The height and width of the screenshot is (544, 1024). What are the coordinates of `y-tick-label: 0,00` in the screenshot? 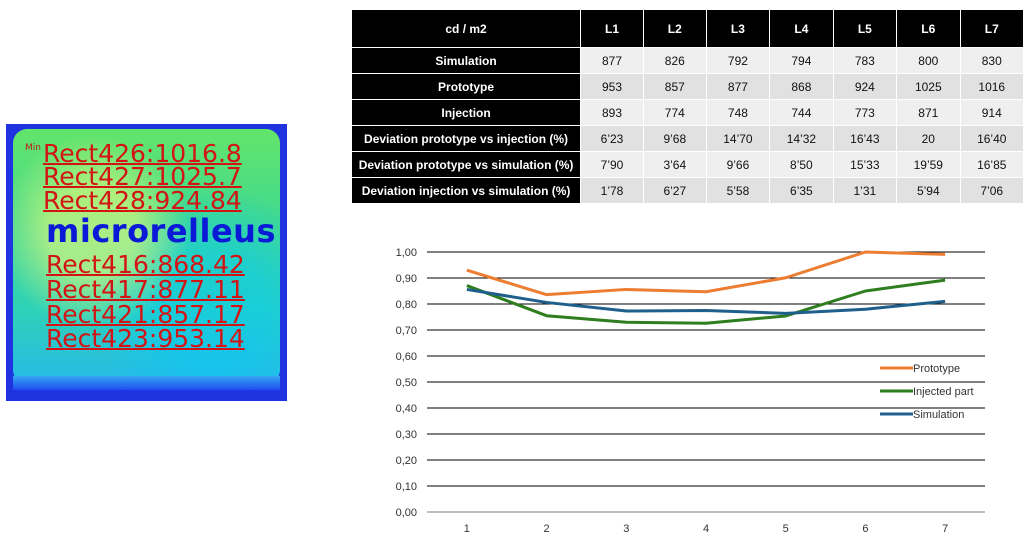 It's located at (406, 513).